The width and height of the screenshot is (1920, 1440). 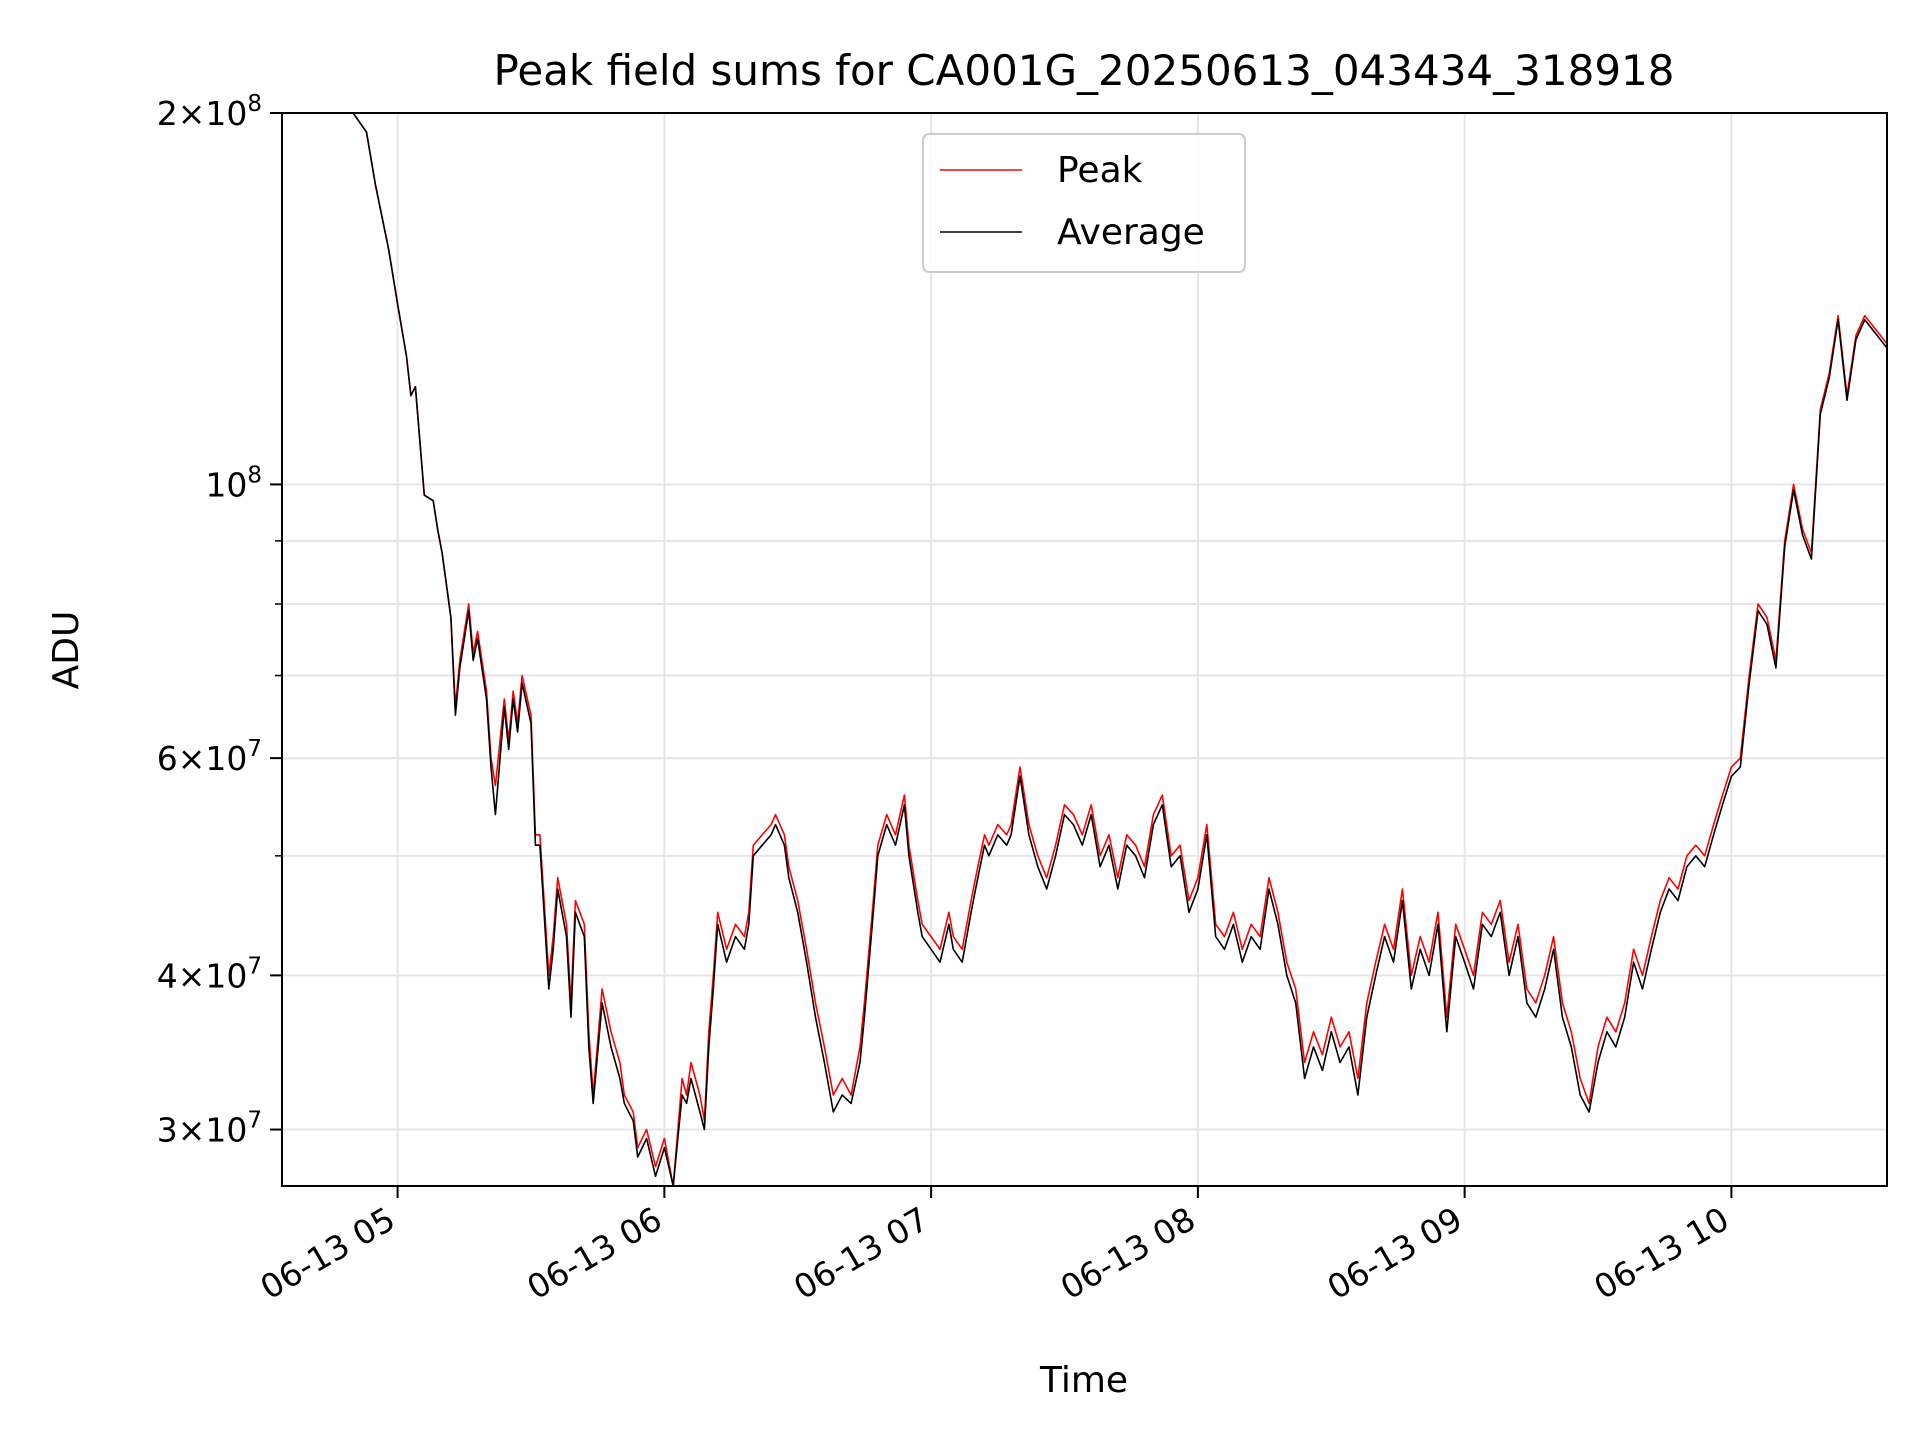 I want to click on y-tick-label: 108, so click(x=233, y=483).